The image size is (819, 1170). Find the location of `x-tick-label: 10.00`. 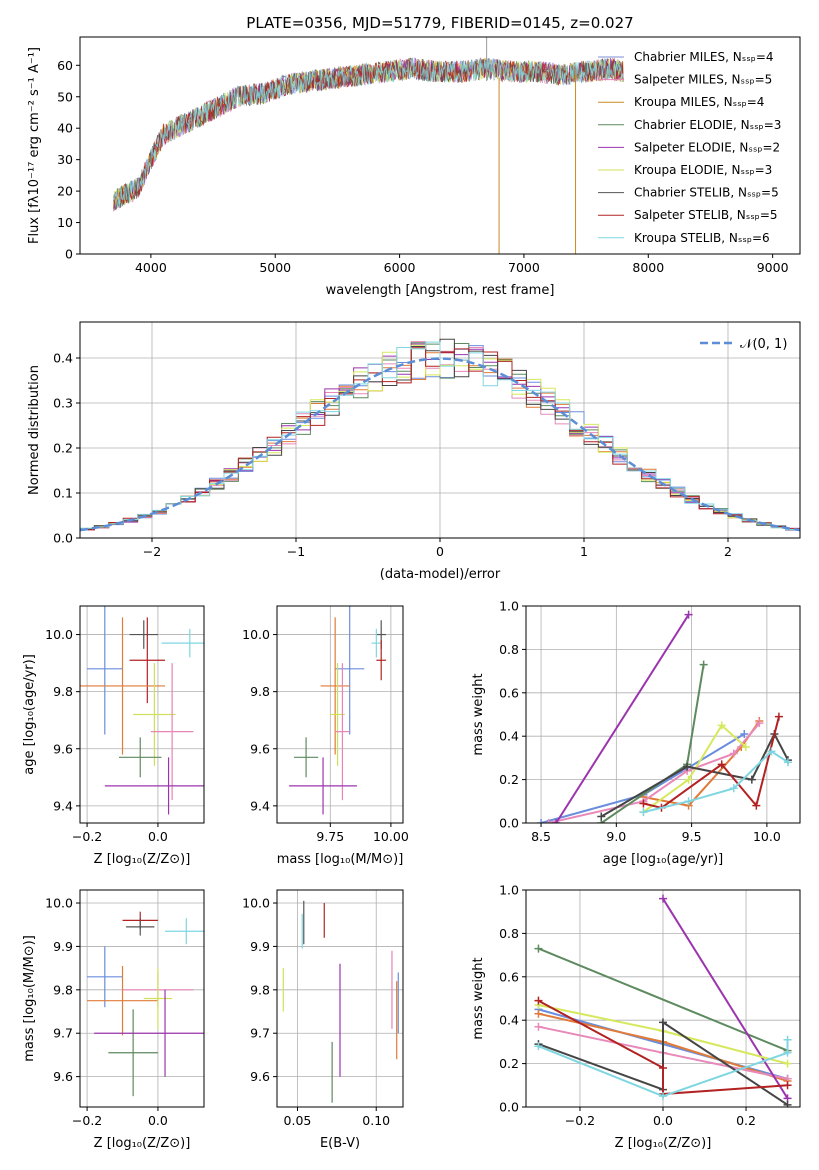

x-tick-label: 10.00 is located at coordinates (391, 836).